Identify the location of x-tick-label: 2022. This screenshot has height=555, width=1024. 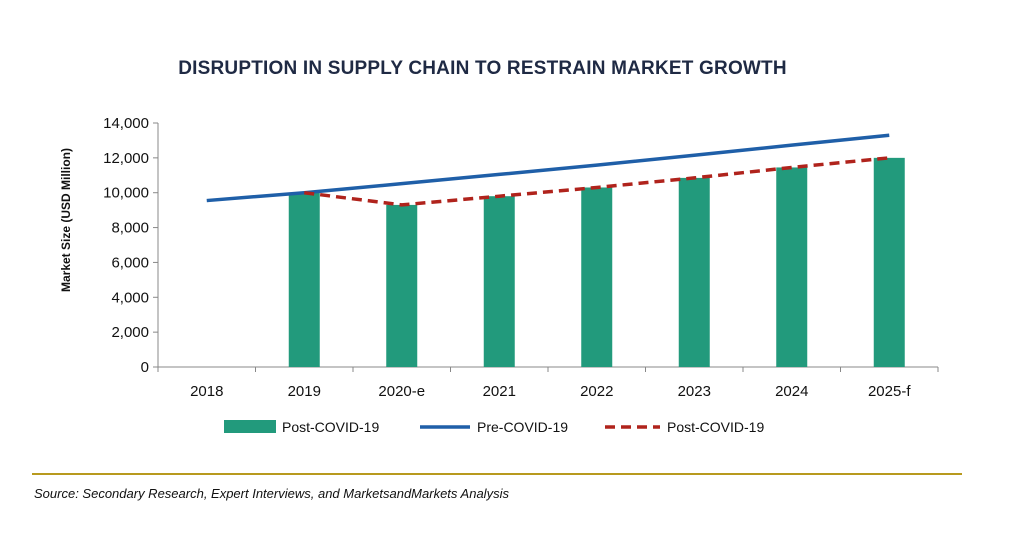
(596, 391).